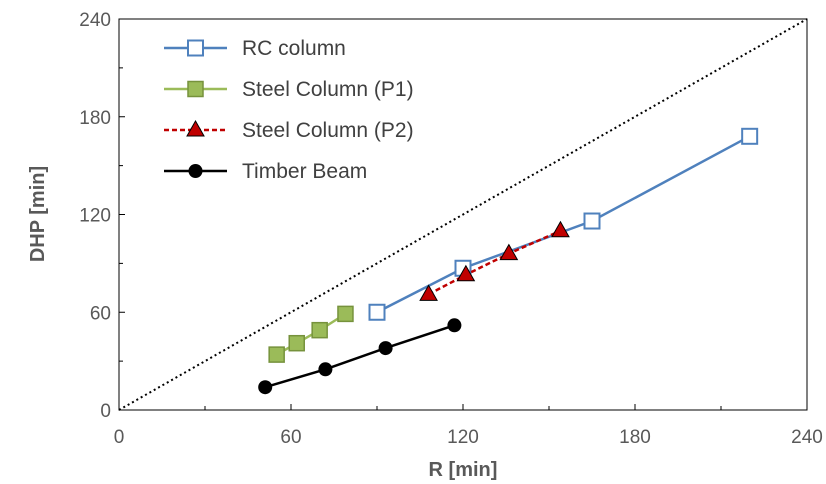 Image resolution: width=826 pixels, height=484 pixels. Describe the element at coordinates (807, 437) in the screenshot. I see `x-tick-label: 240` at that location.